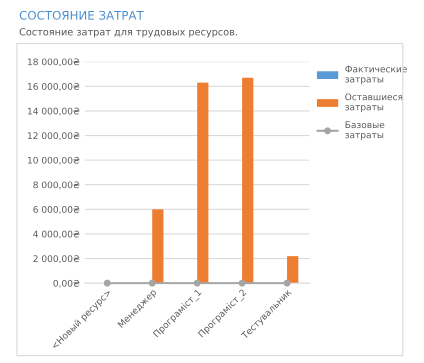 The width and height of the screenshot is (424, 363). I want to click on y-tick-label: 6 000,00₴, so click(56, 210).